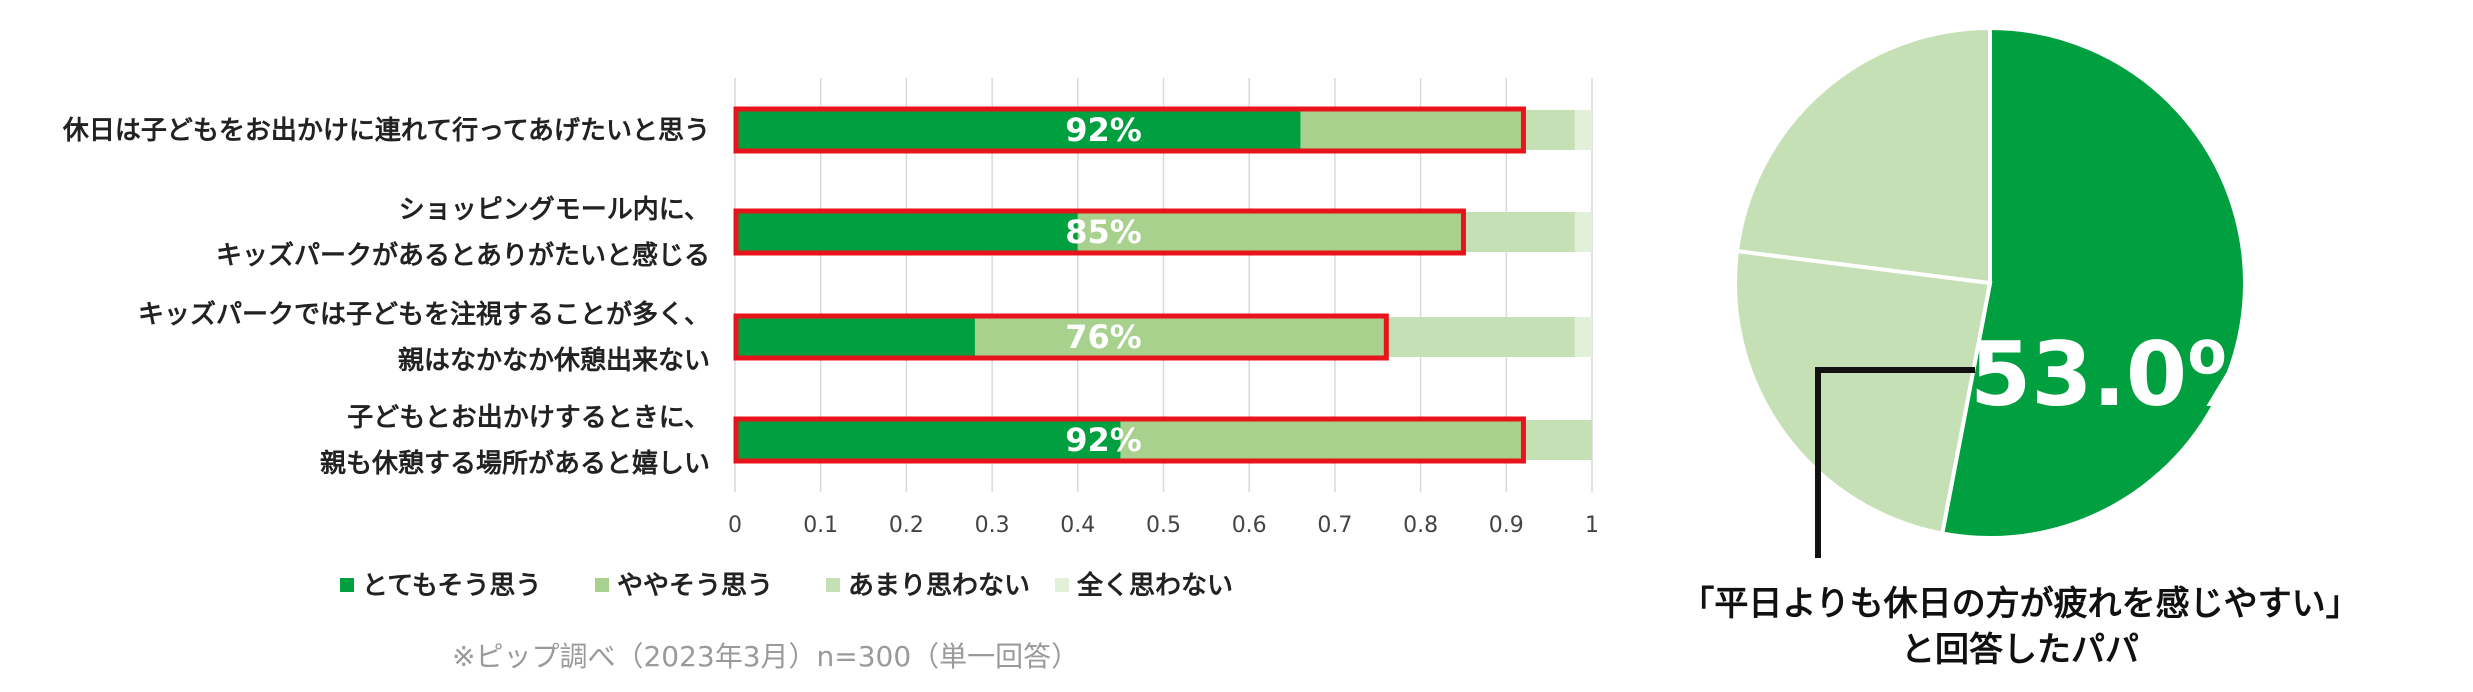 The width and height of the screenshot is (2473, 692). I want to click on x-tick-label: 0.3, so click(992, 525).